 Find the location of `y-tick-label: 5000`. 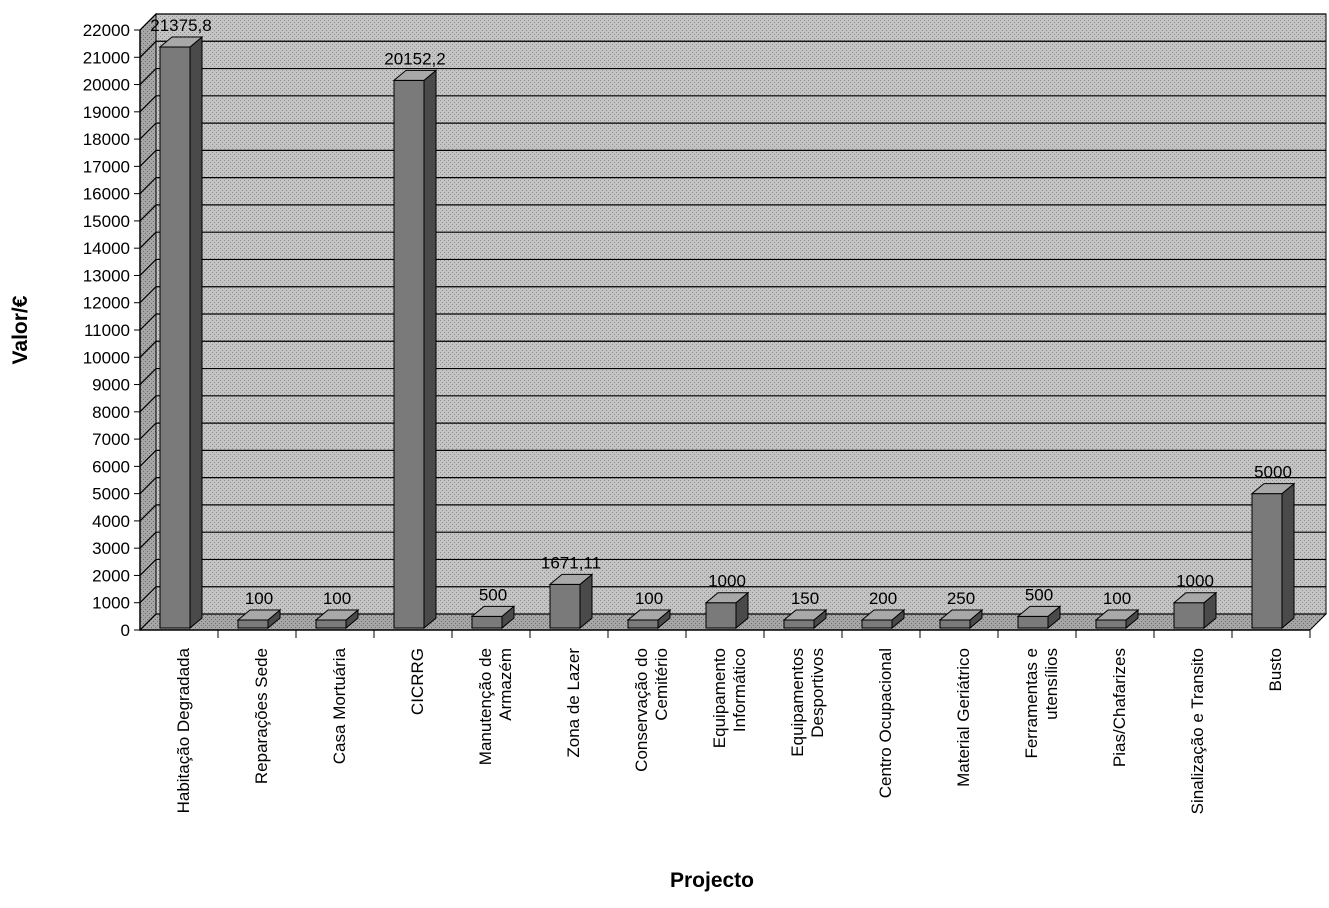

y-tick-label: 5000 is located at coordinates (111, 494).